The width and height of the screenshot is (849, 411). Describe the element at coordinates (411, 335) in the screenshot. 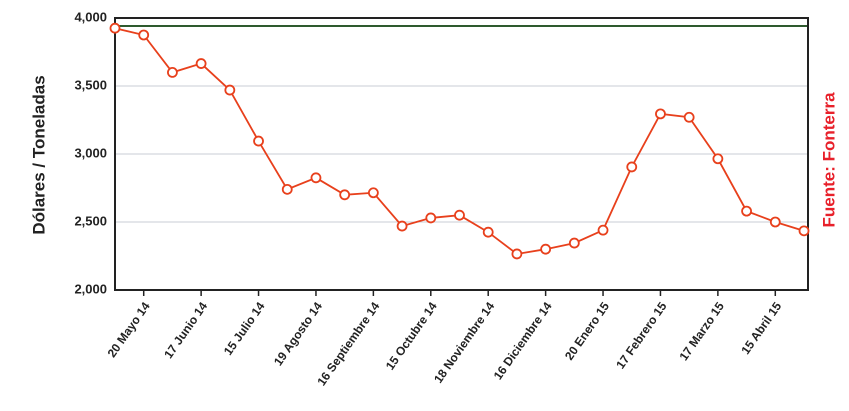

I see `x-tick-label: 15 Octubre 14` at that location.